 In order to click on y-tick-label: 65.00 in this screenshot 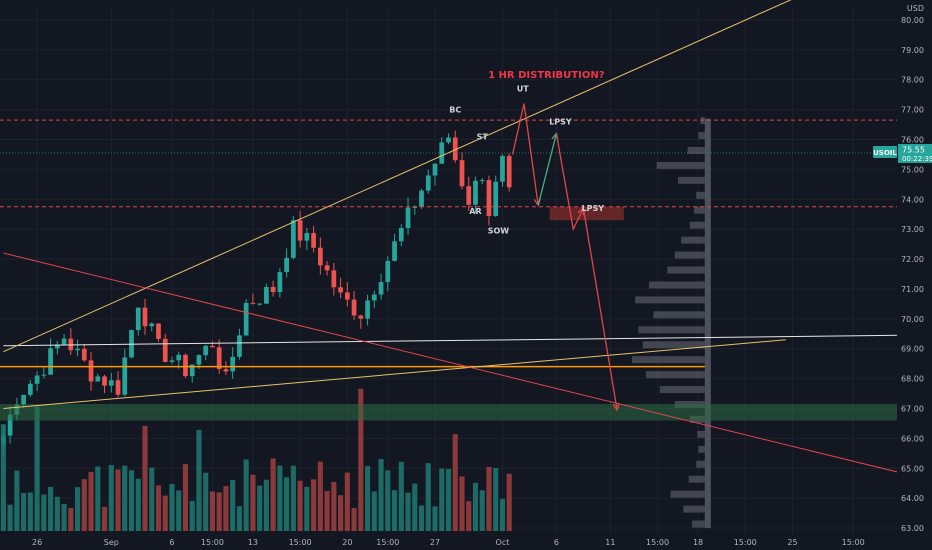, I will do `click(912, 468)`.